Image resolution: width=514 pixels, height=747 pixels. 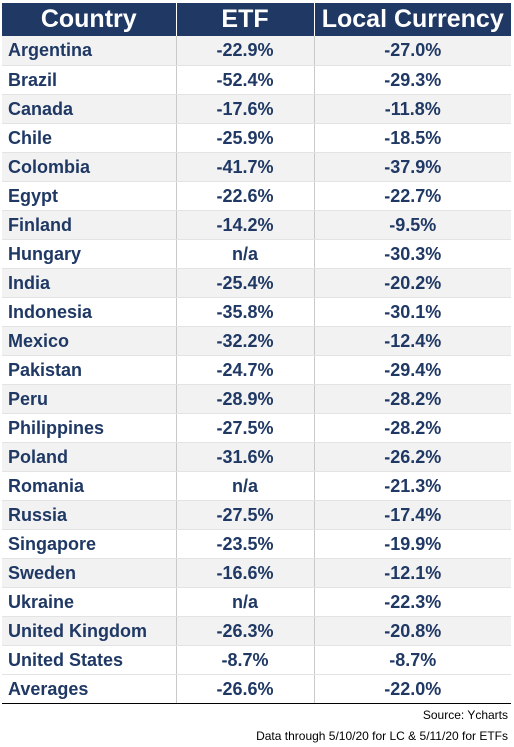 What do you see at coordinates (245, 225) in the screenshot?
I see `etf-return-cell: -14.2%` at bounding box center [245, 225].